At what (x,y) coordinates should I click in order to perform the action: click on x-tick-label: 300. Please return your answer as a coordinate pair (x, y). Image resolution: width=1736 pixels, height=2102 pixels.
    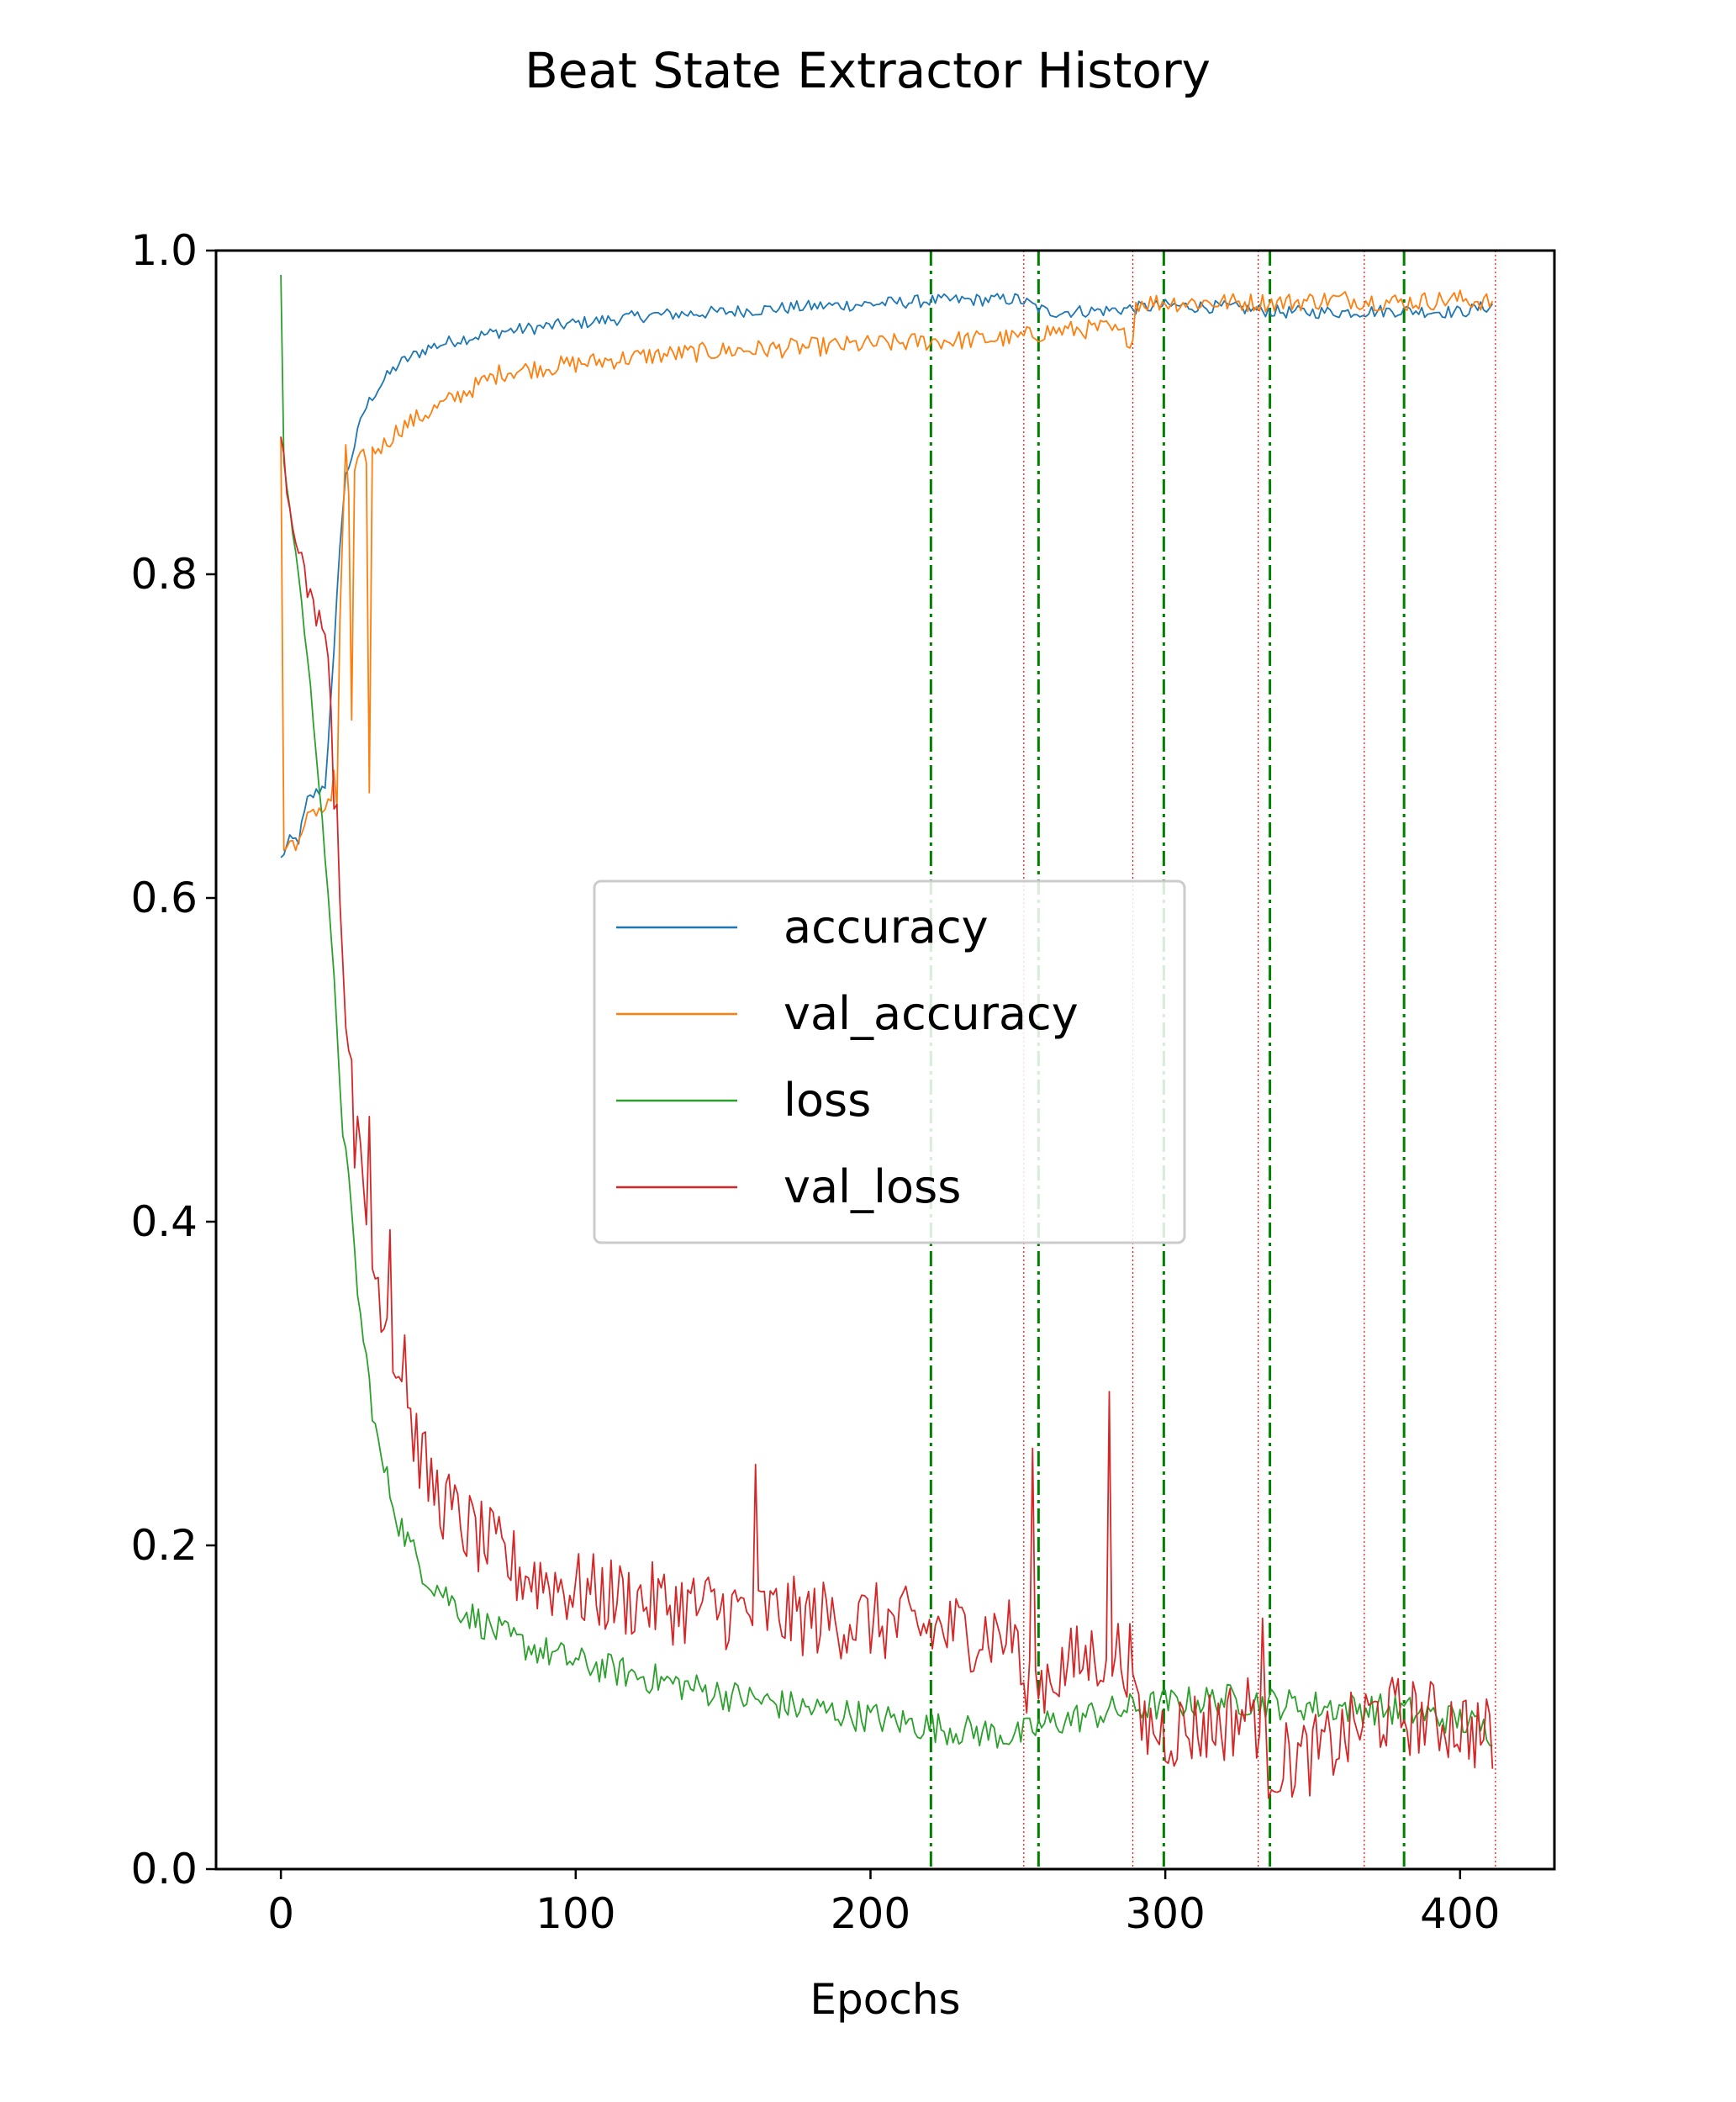
    Looking at the image, I should click on (1165, 1914).